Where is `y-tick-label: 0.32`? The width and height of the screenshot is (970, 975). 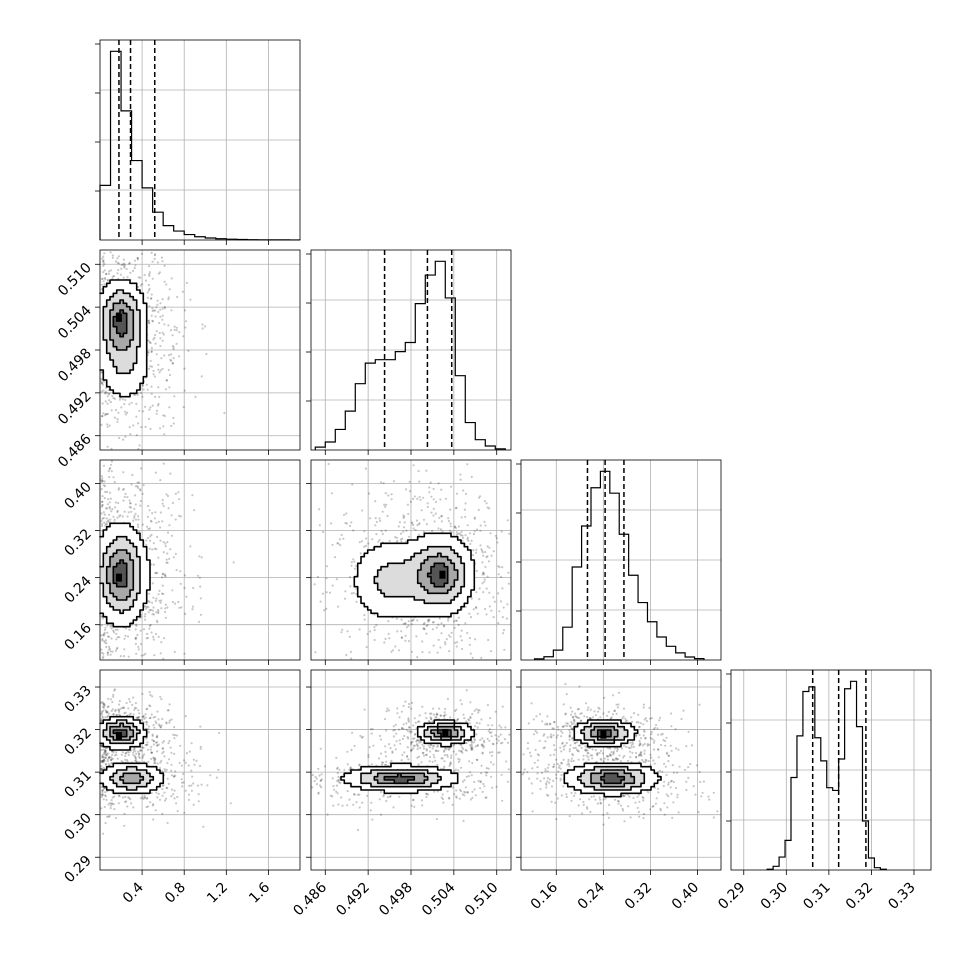
y-tick-label: 0.32 is located at coordinates (77, 542).